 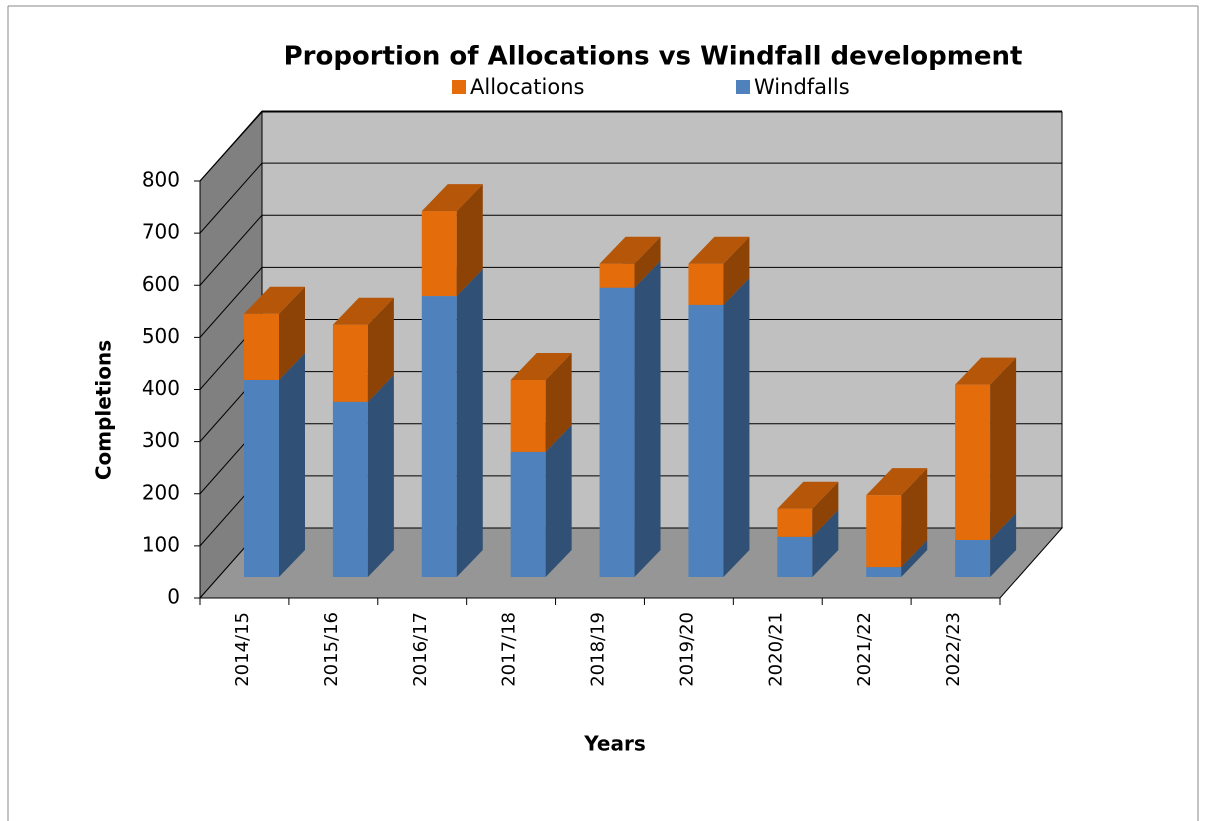 I want to click on x-tick-label: 2014/15, so click(x=242, y=649).